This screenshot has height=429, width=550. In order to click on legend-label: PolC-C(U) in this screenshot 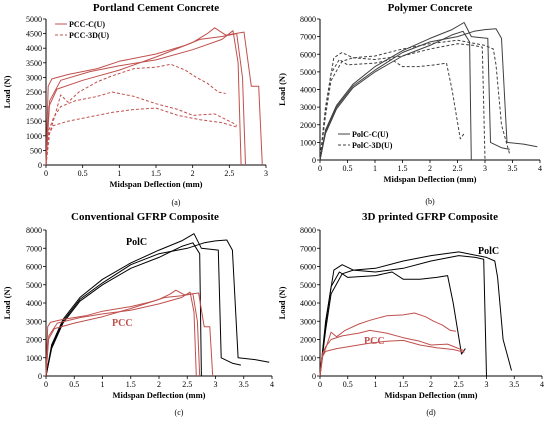, I will do `click(370, 134)`.